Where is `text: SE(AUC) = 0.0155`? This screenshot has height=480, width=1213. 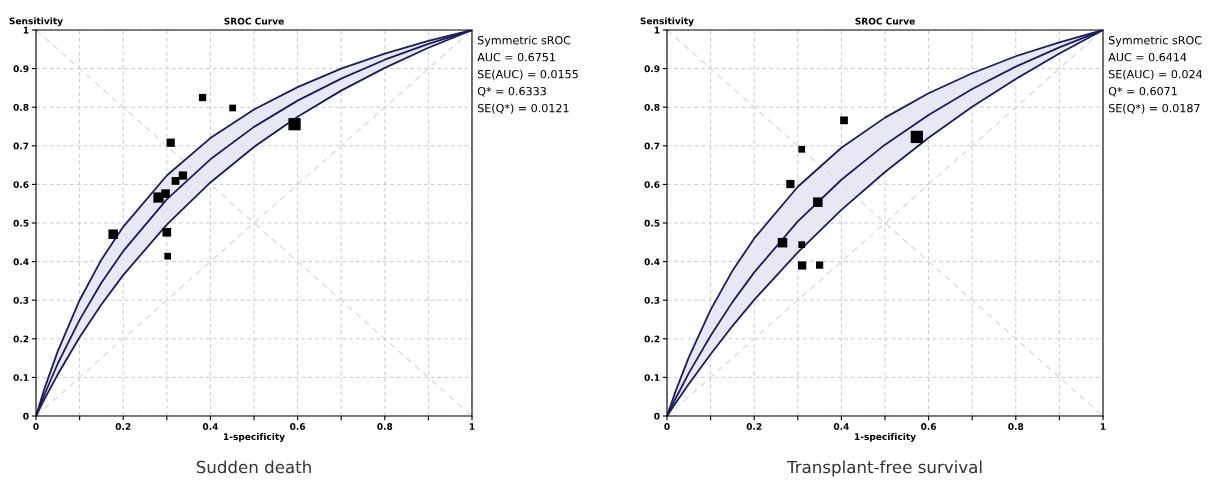 text: SE(AUC) = 0.0155 is located at coordinates (527, 74).